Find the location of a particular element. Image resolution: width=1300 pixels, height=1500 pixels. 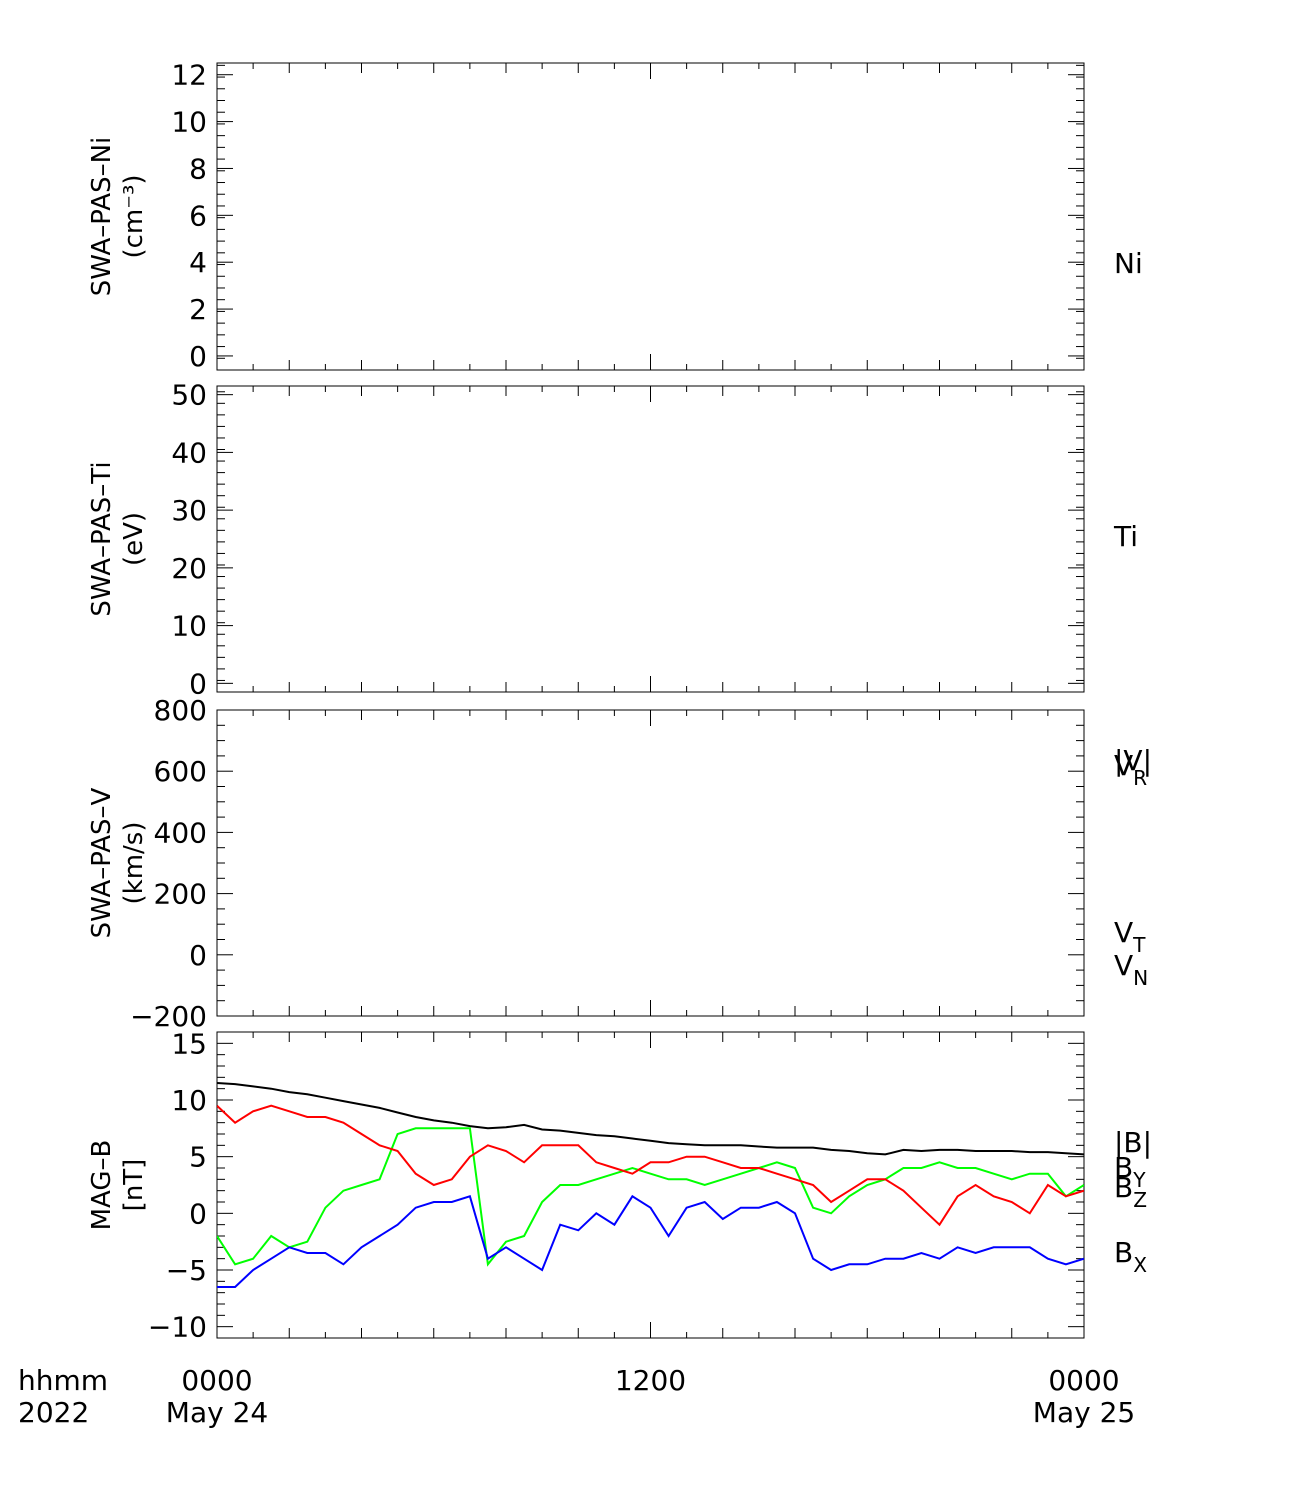

series-label: VR is located at coordinates (1130, 769).